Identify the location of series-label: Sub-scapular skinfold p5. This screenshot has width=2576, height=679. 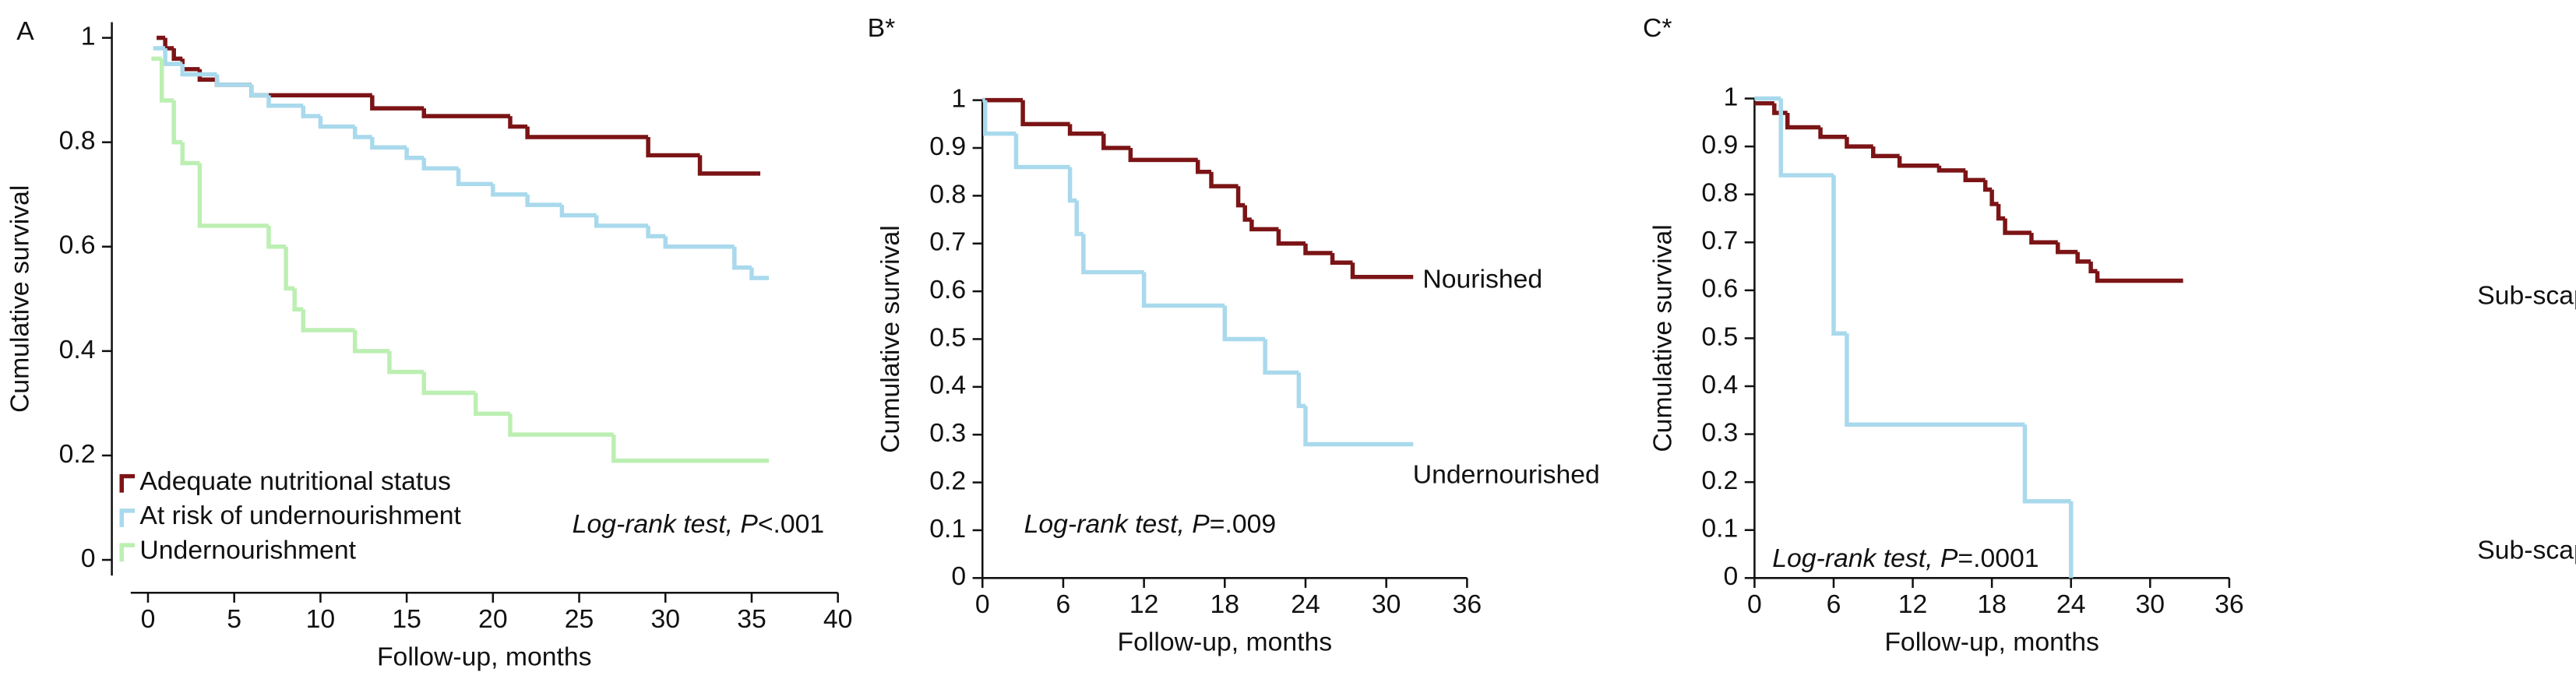
(2526, 550).